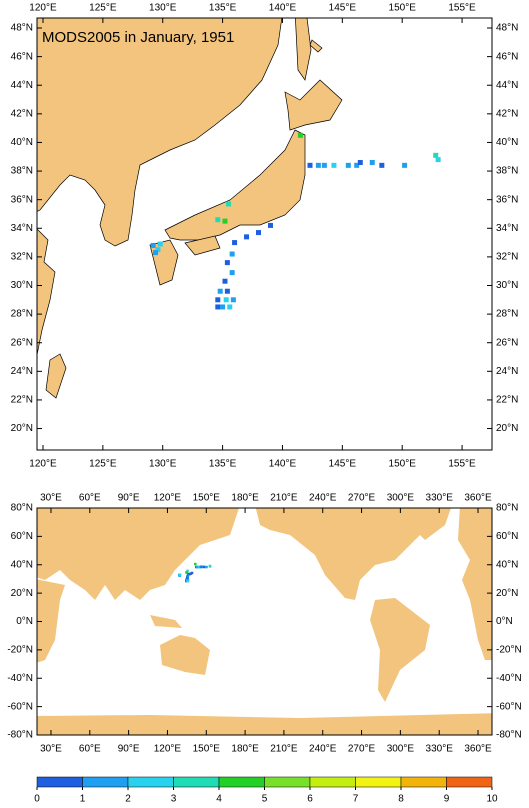 This screenshot has height=808, width=529. What do you see at coordinates (22, 28) in the screenshot?
I see `y-tick-label: 48°N` at bounding box center [22, 28].